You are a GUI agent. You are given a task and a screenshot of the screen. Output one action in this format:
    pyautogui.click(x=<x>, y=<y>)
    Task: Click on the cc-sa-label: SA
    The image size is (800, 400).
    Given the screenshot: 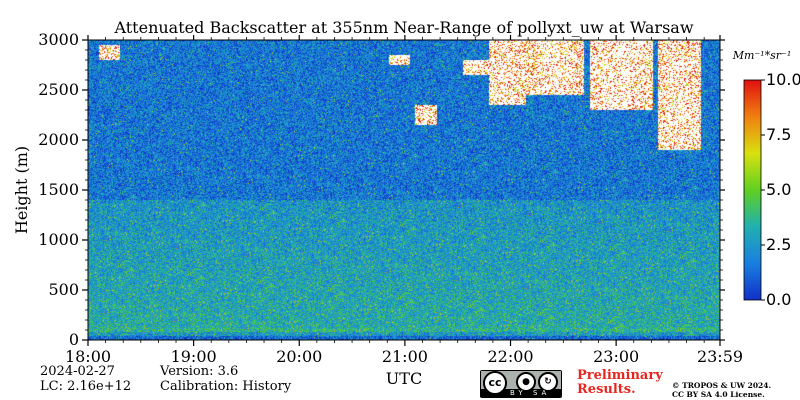 What is the action you would take?
    pyautogui.click(x=541, y=393)
    